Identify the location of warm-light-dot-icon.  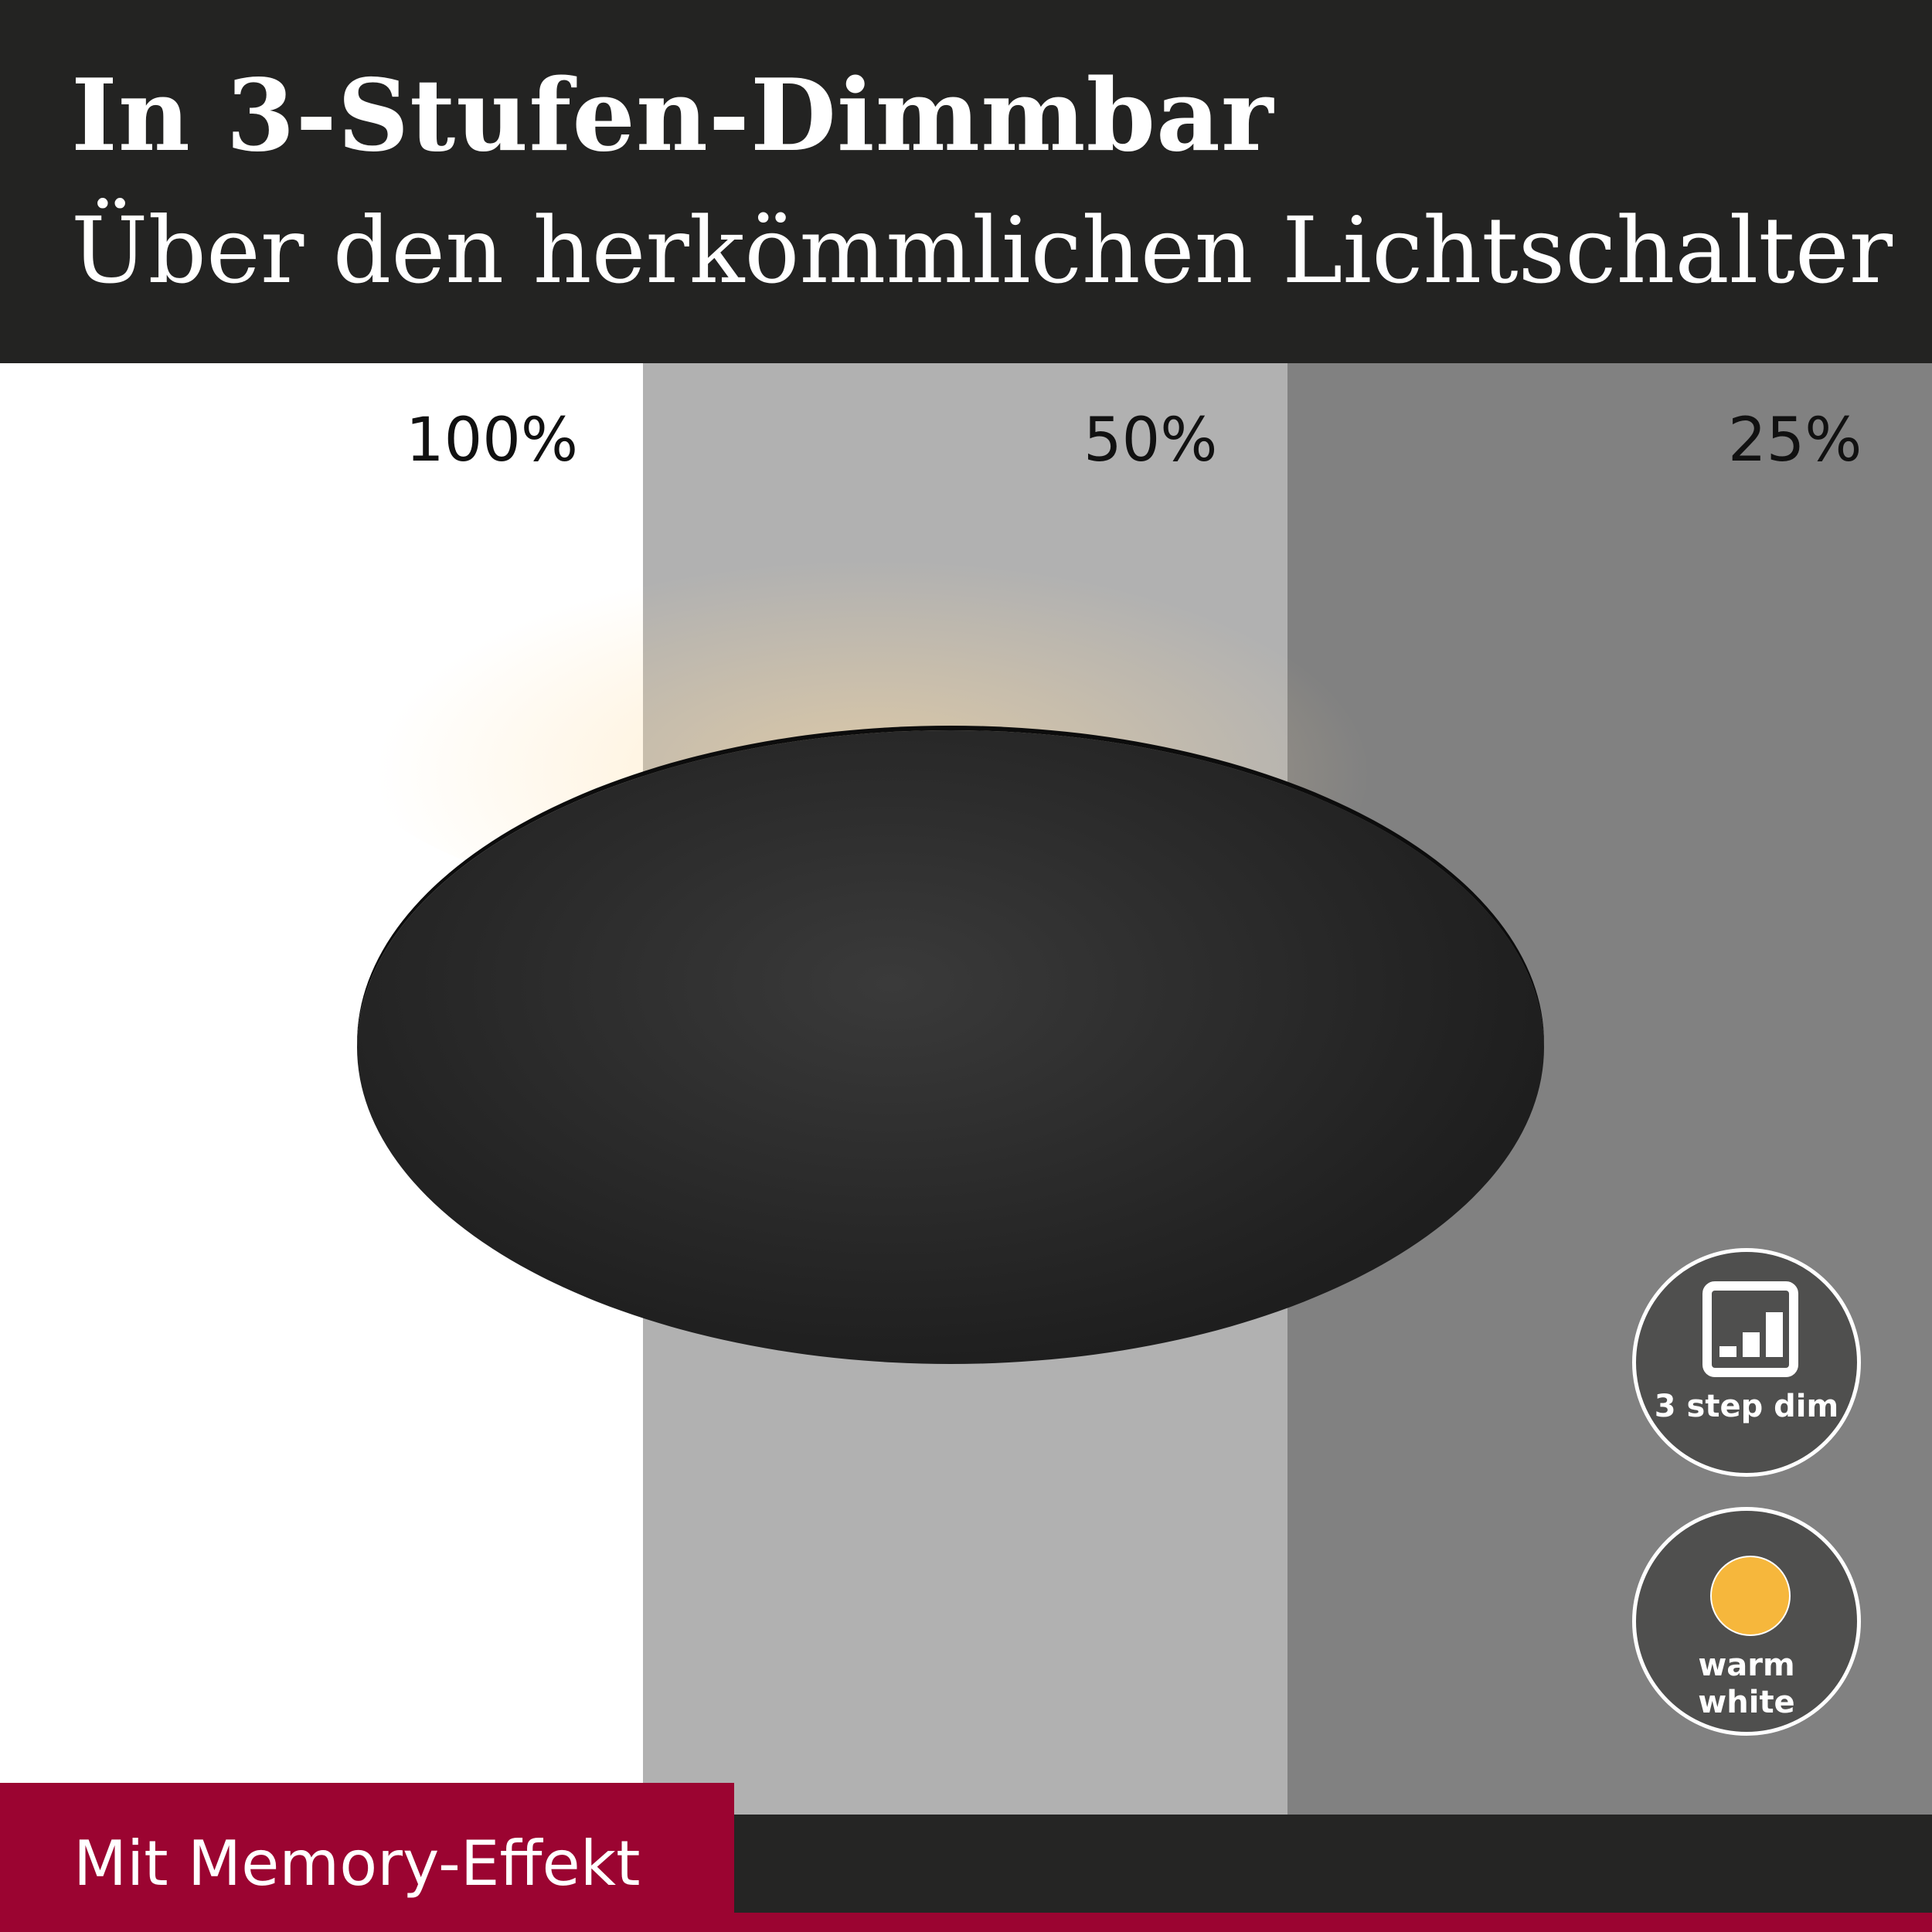
(1751, 1596).